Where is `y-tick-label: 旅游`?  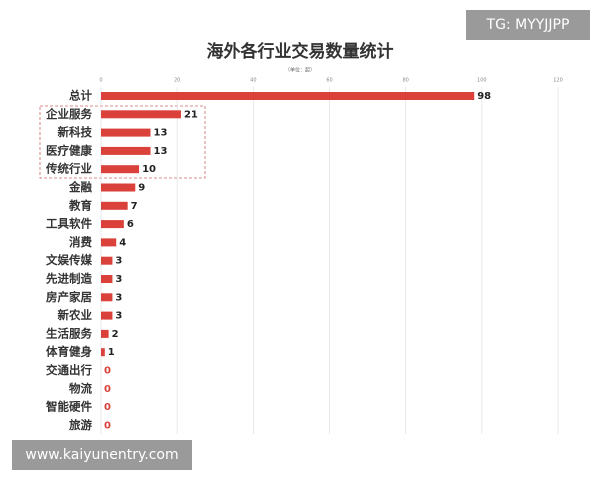 y-tick-label: 旅游 is located at coordinates (80, 425).